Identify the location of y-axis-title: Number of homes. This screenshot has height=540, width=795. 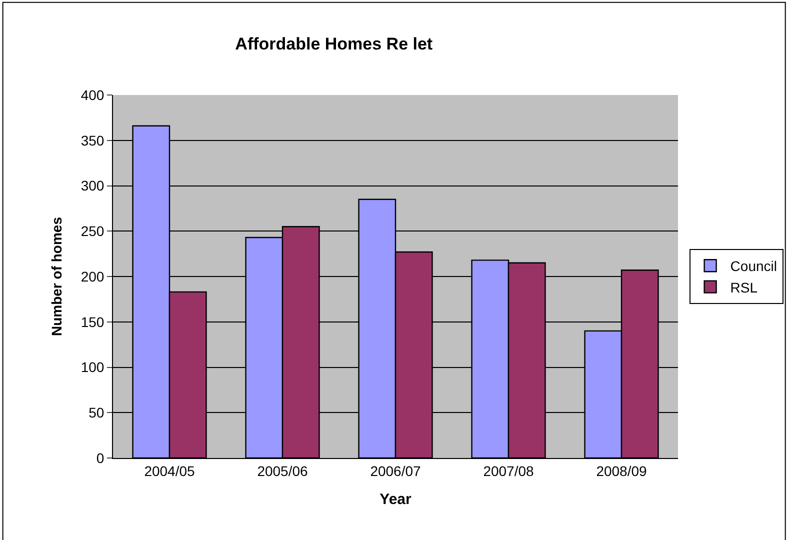
(56, 276).